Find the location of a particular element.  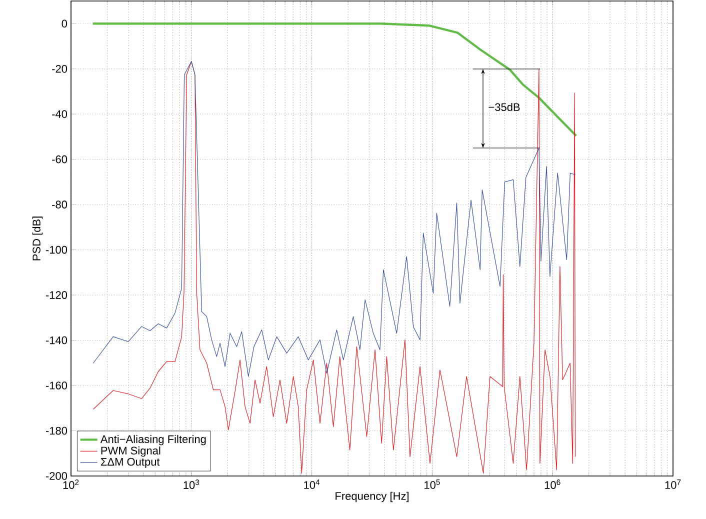

x-tick-label: 10$^{5}$ is located at coordinates (432, 484).